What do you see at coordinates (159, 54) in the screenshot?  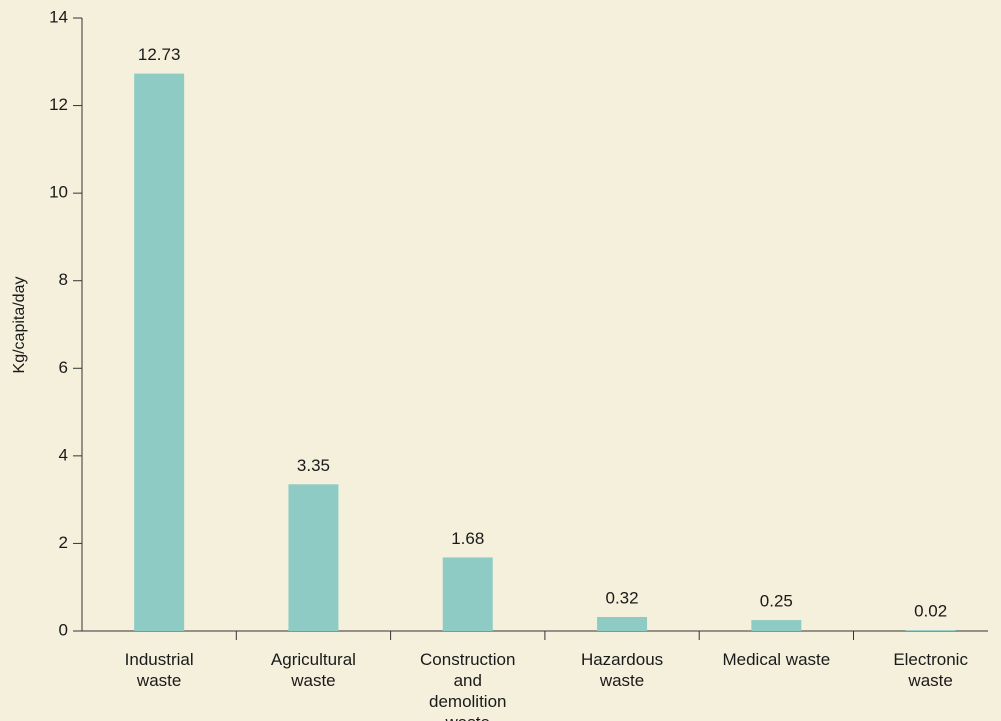 I see `data-label: 12.73` at bounding box center [159, 54].